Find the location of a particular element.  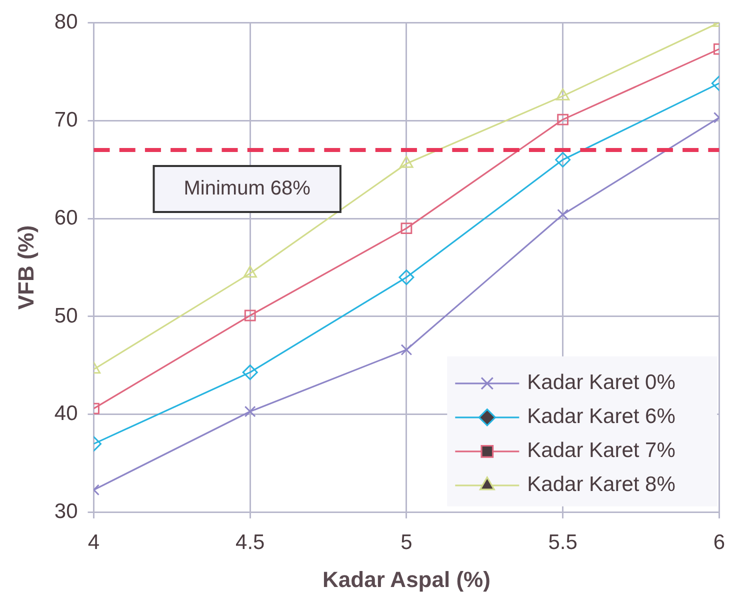

x-axis-title: Kadar Aspal (%) is located at coordinates (406, 579).